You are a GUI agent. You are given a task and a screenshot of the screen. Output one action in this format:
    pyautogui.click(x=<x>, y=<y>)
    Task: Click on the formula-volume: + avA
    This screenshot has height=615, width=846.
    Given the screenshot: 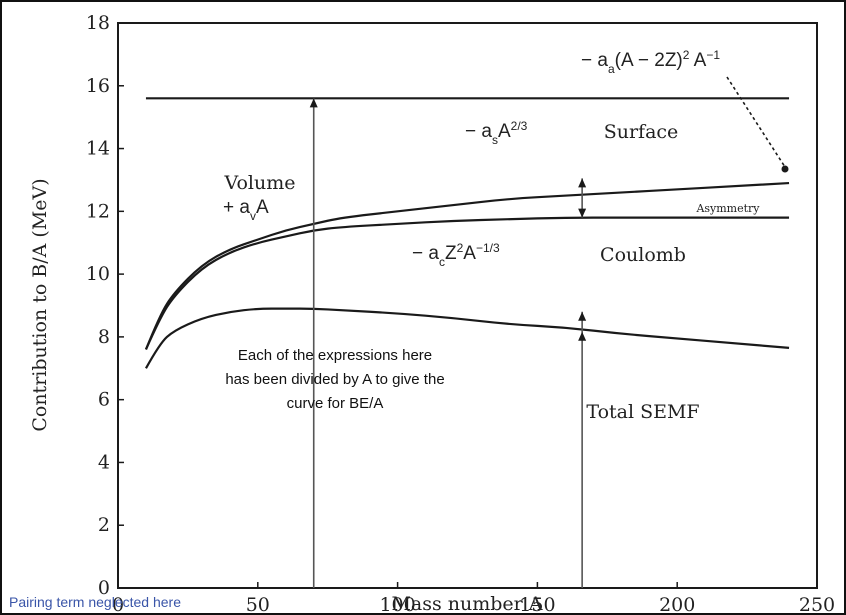 What is the action you would take?
    pyautogui.click(x=246, y=210)
    